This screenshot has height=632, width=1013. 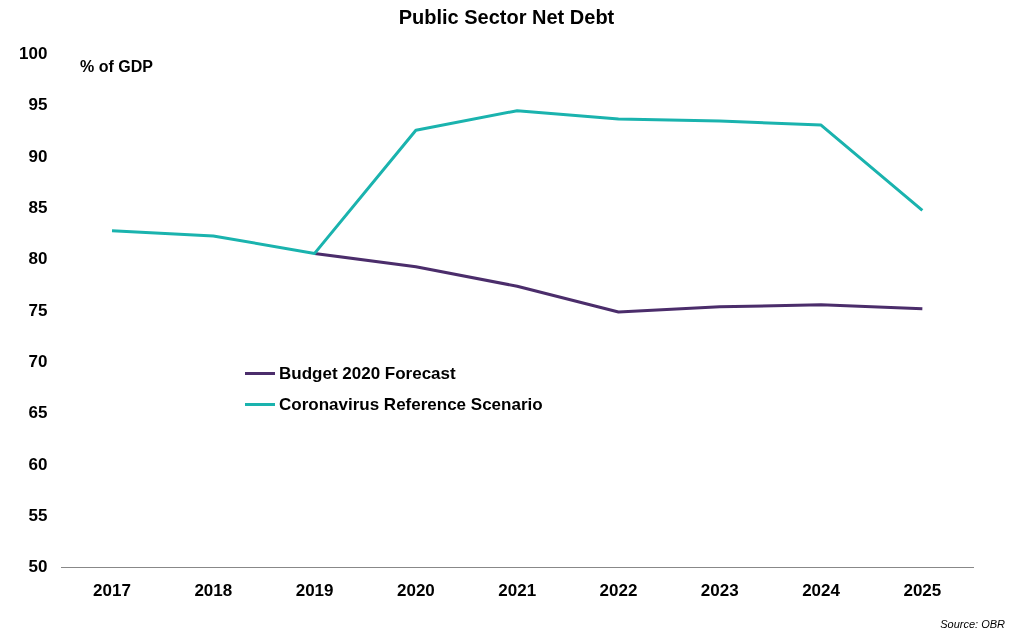 What do you see at coordinates (367, 373) in the screenshot?
I see `legend-label: Budget 2020 Forecast` at bounding box center [367, 373].